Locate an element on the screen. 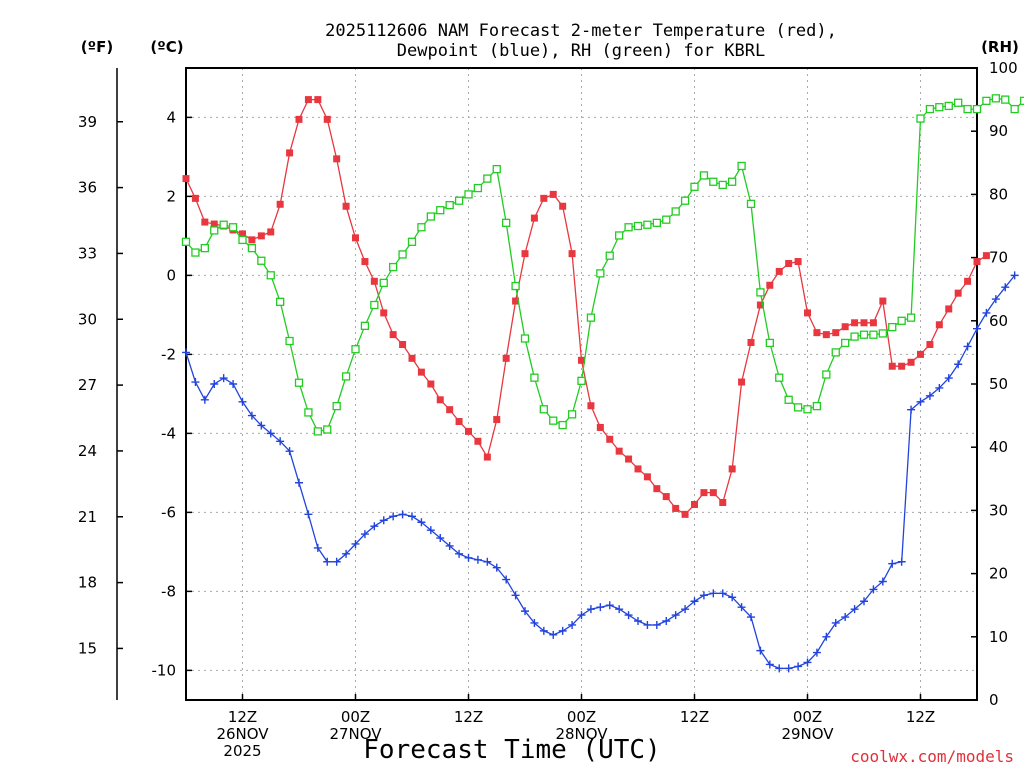 This screenshot has height=768, width=1024. rh-axis-unit: (RH) is located at coordinates (1000, 47).